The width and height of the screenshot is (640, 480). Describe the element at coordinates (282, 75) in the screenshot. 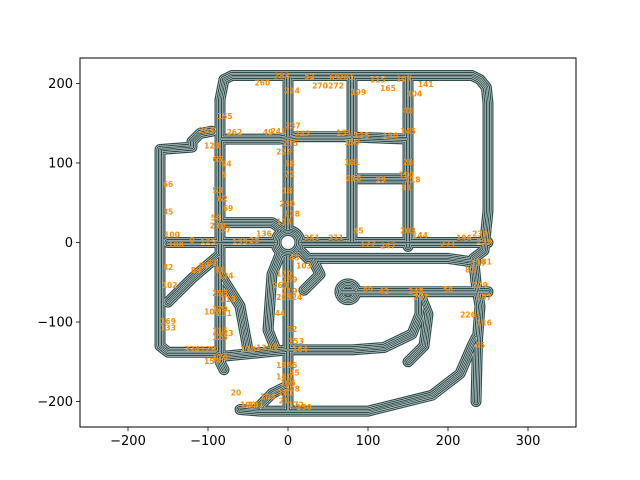

I see `node-label: 283` at that location.